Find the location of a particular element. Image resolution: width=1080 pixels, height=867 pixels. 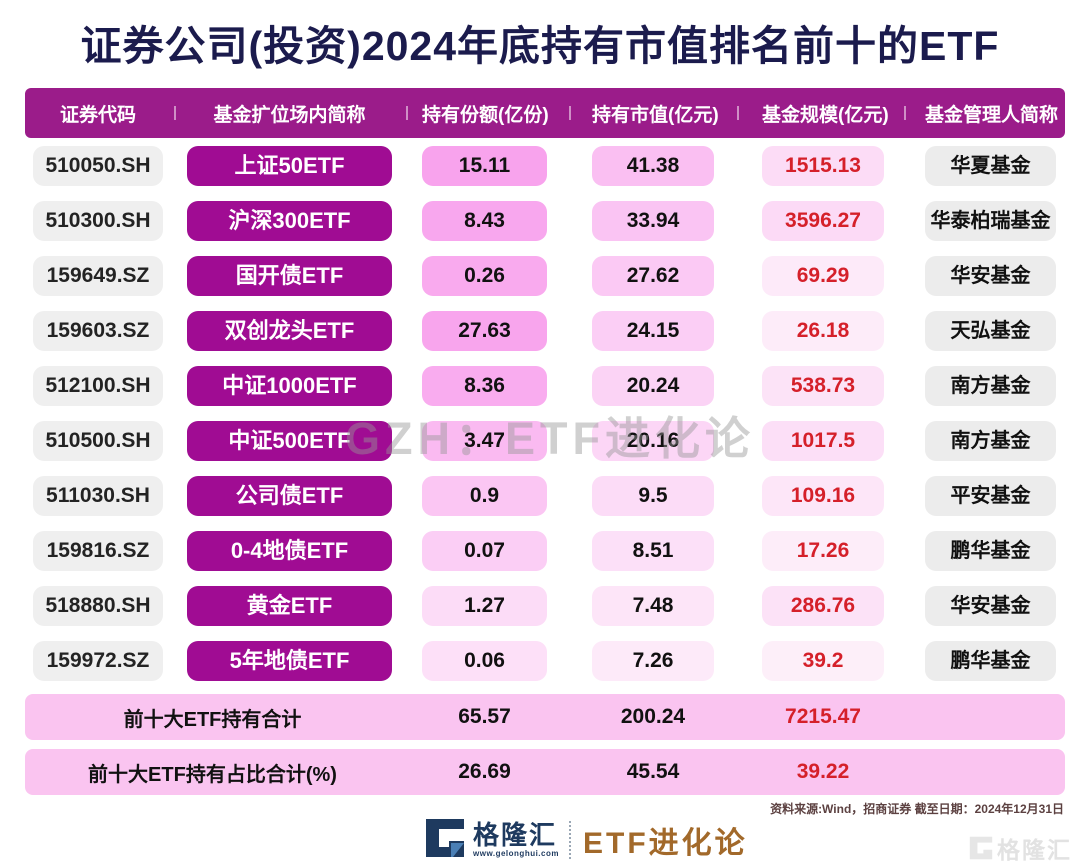

summary-total-fund-size: 7215.47 is located at coordinates (823, 716).